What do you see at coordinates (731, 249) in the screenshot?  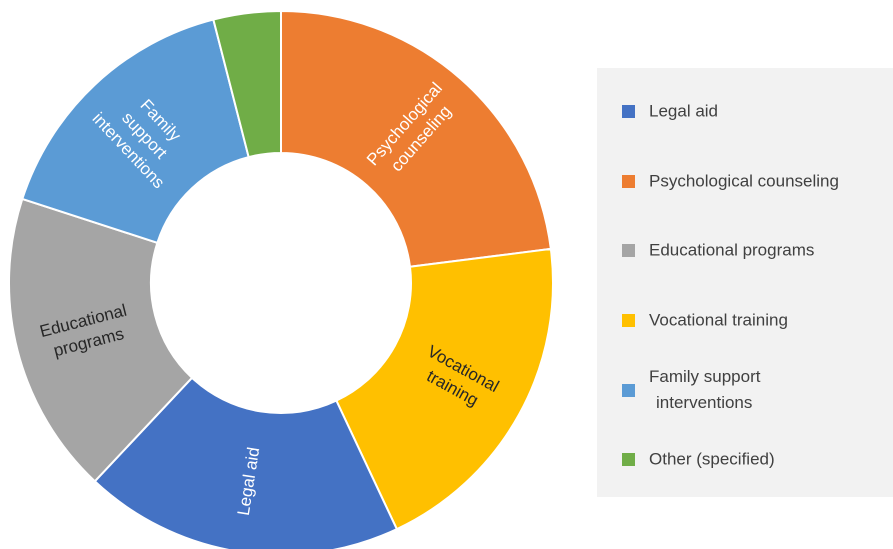 I see `legend-text: Educational programs` at bounding box center [731, 249].